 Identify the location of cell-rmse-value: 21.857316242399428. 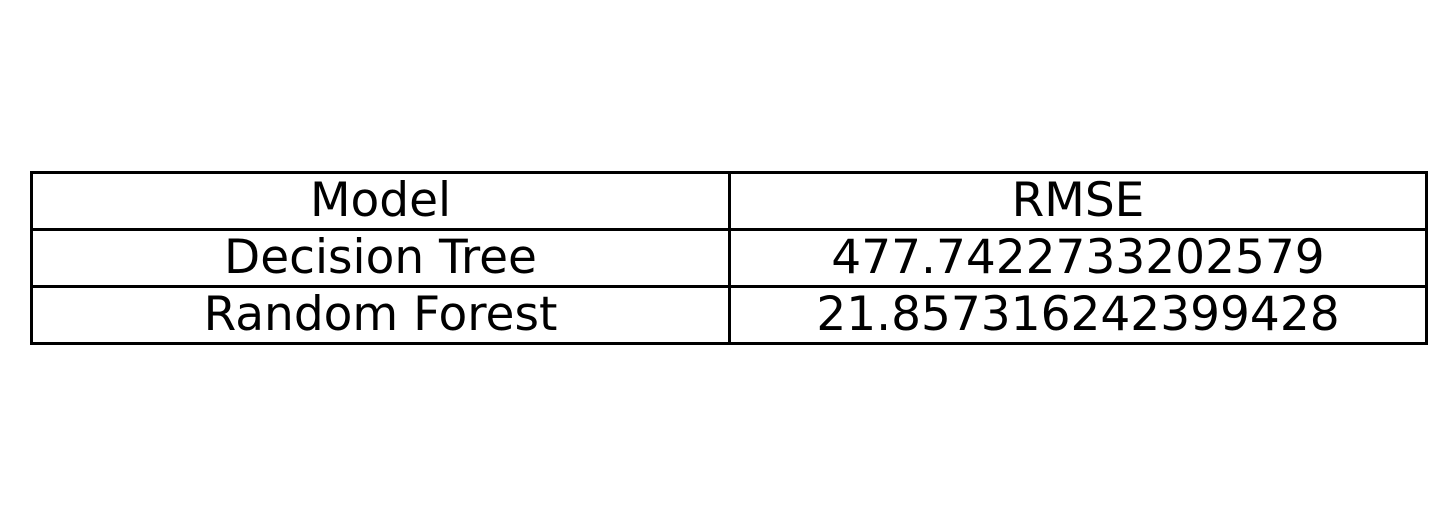
(1078, 315).